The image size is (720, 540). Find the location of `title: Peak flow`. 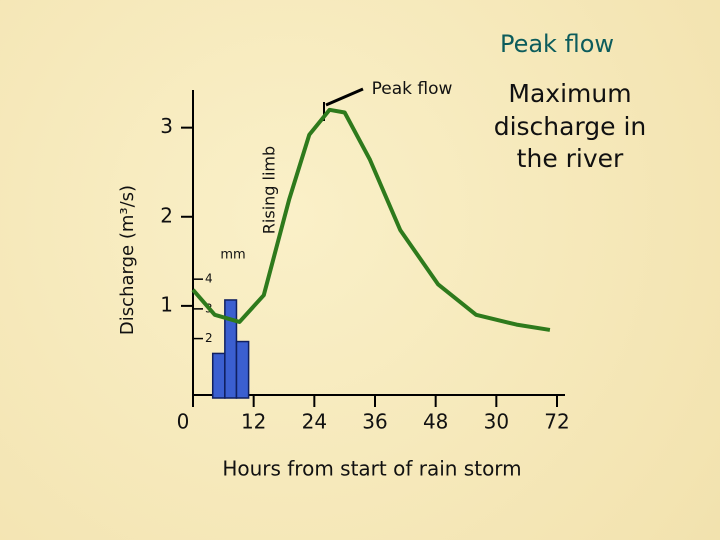

title: Peak flow is located at coordinates (557, 44).